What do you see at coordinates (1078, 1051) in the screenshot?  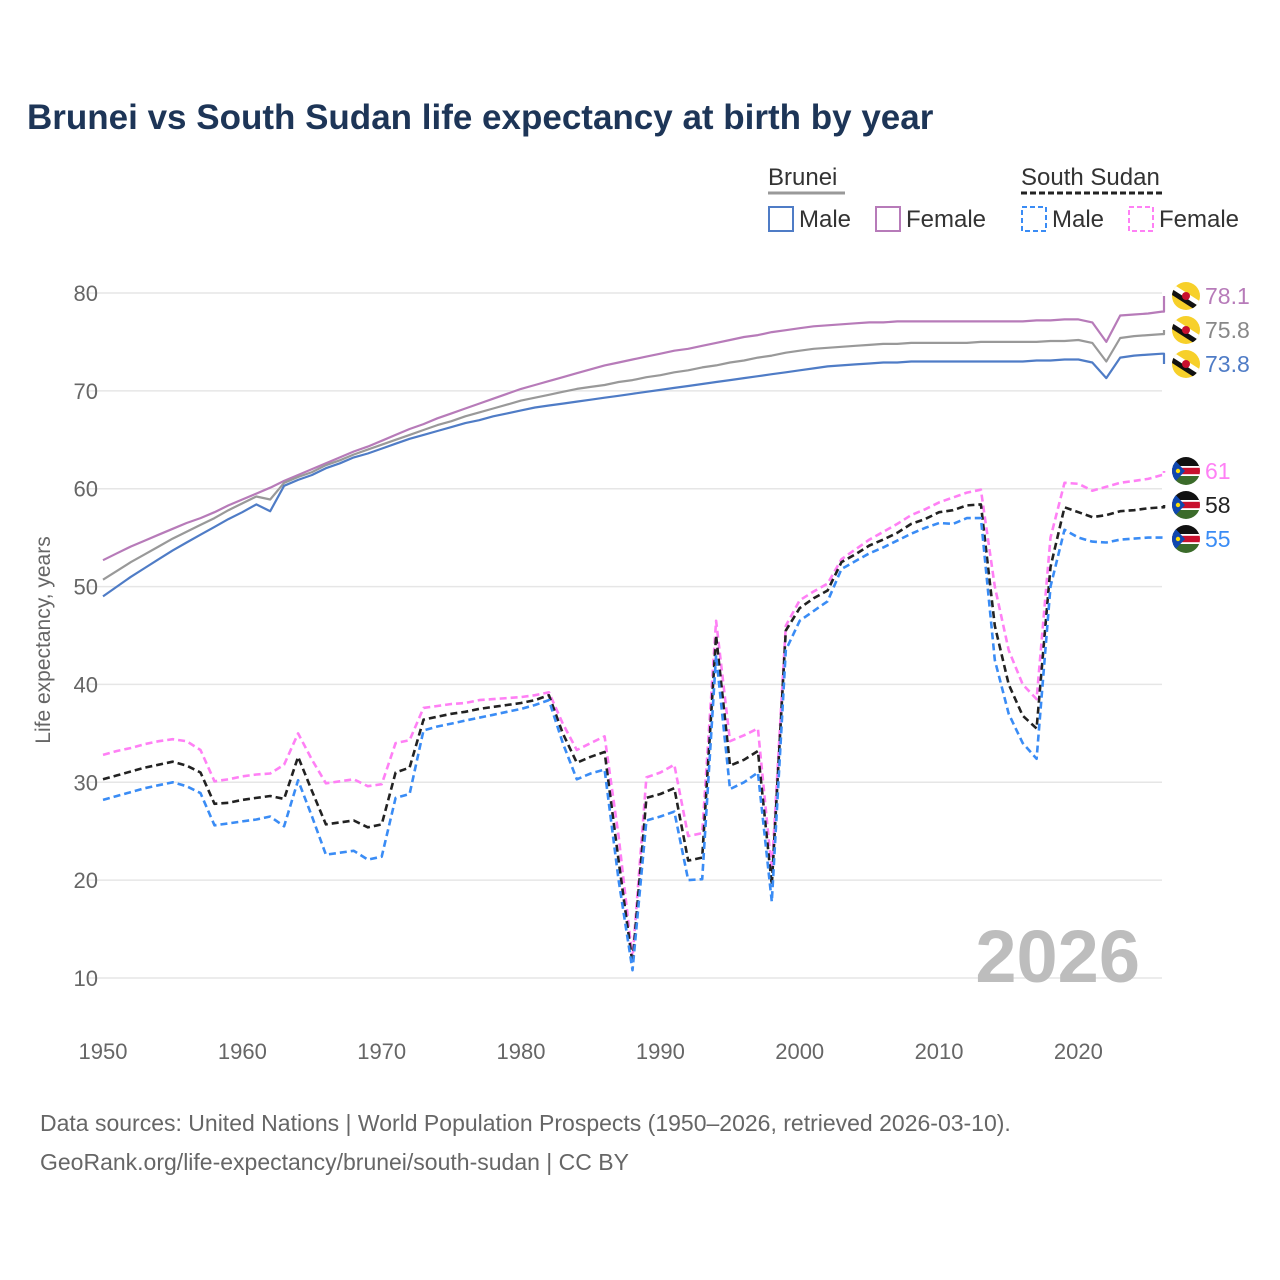 I see `x-tick-label: 2020` at bounding box center [1078, 1051].